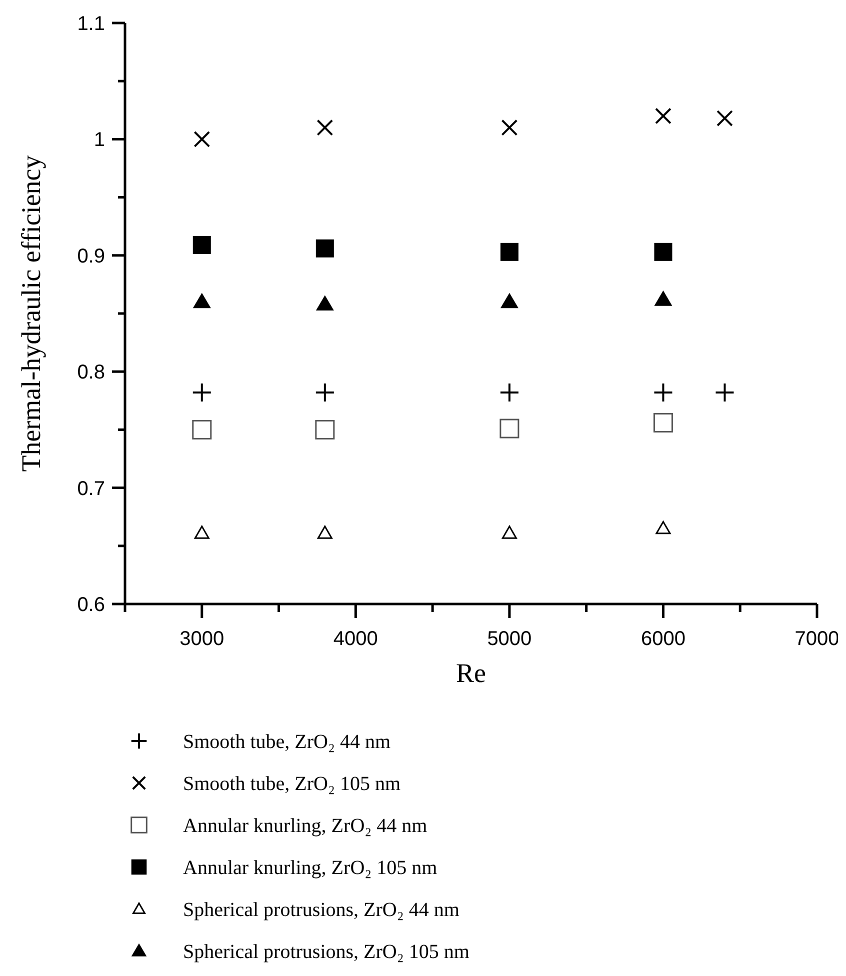 The height and width of the screenshot is (976, 846). Describe the element at coordinates (287, 742) in the screenshot. I see `legend-label: Smooth tube, ZrO₂ 44 nm` at that location.